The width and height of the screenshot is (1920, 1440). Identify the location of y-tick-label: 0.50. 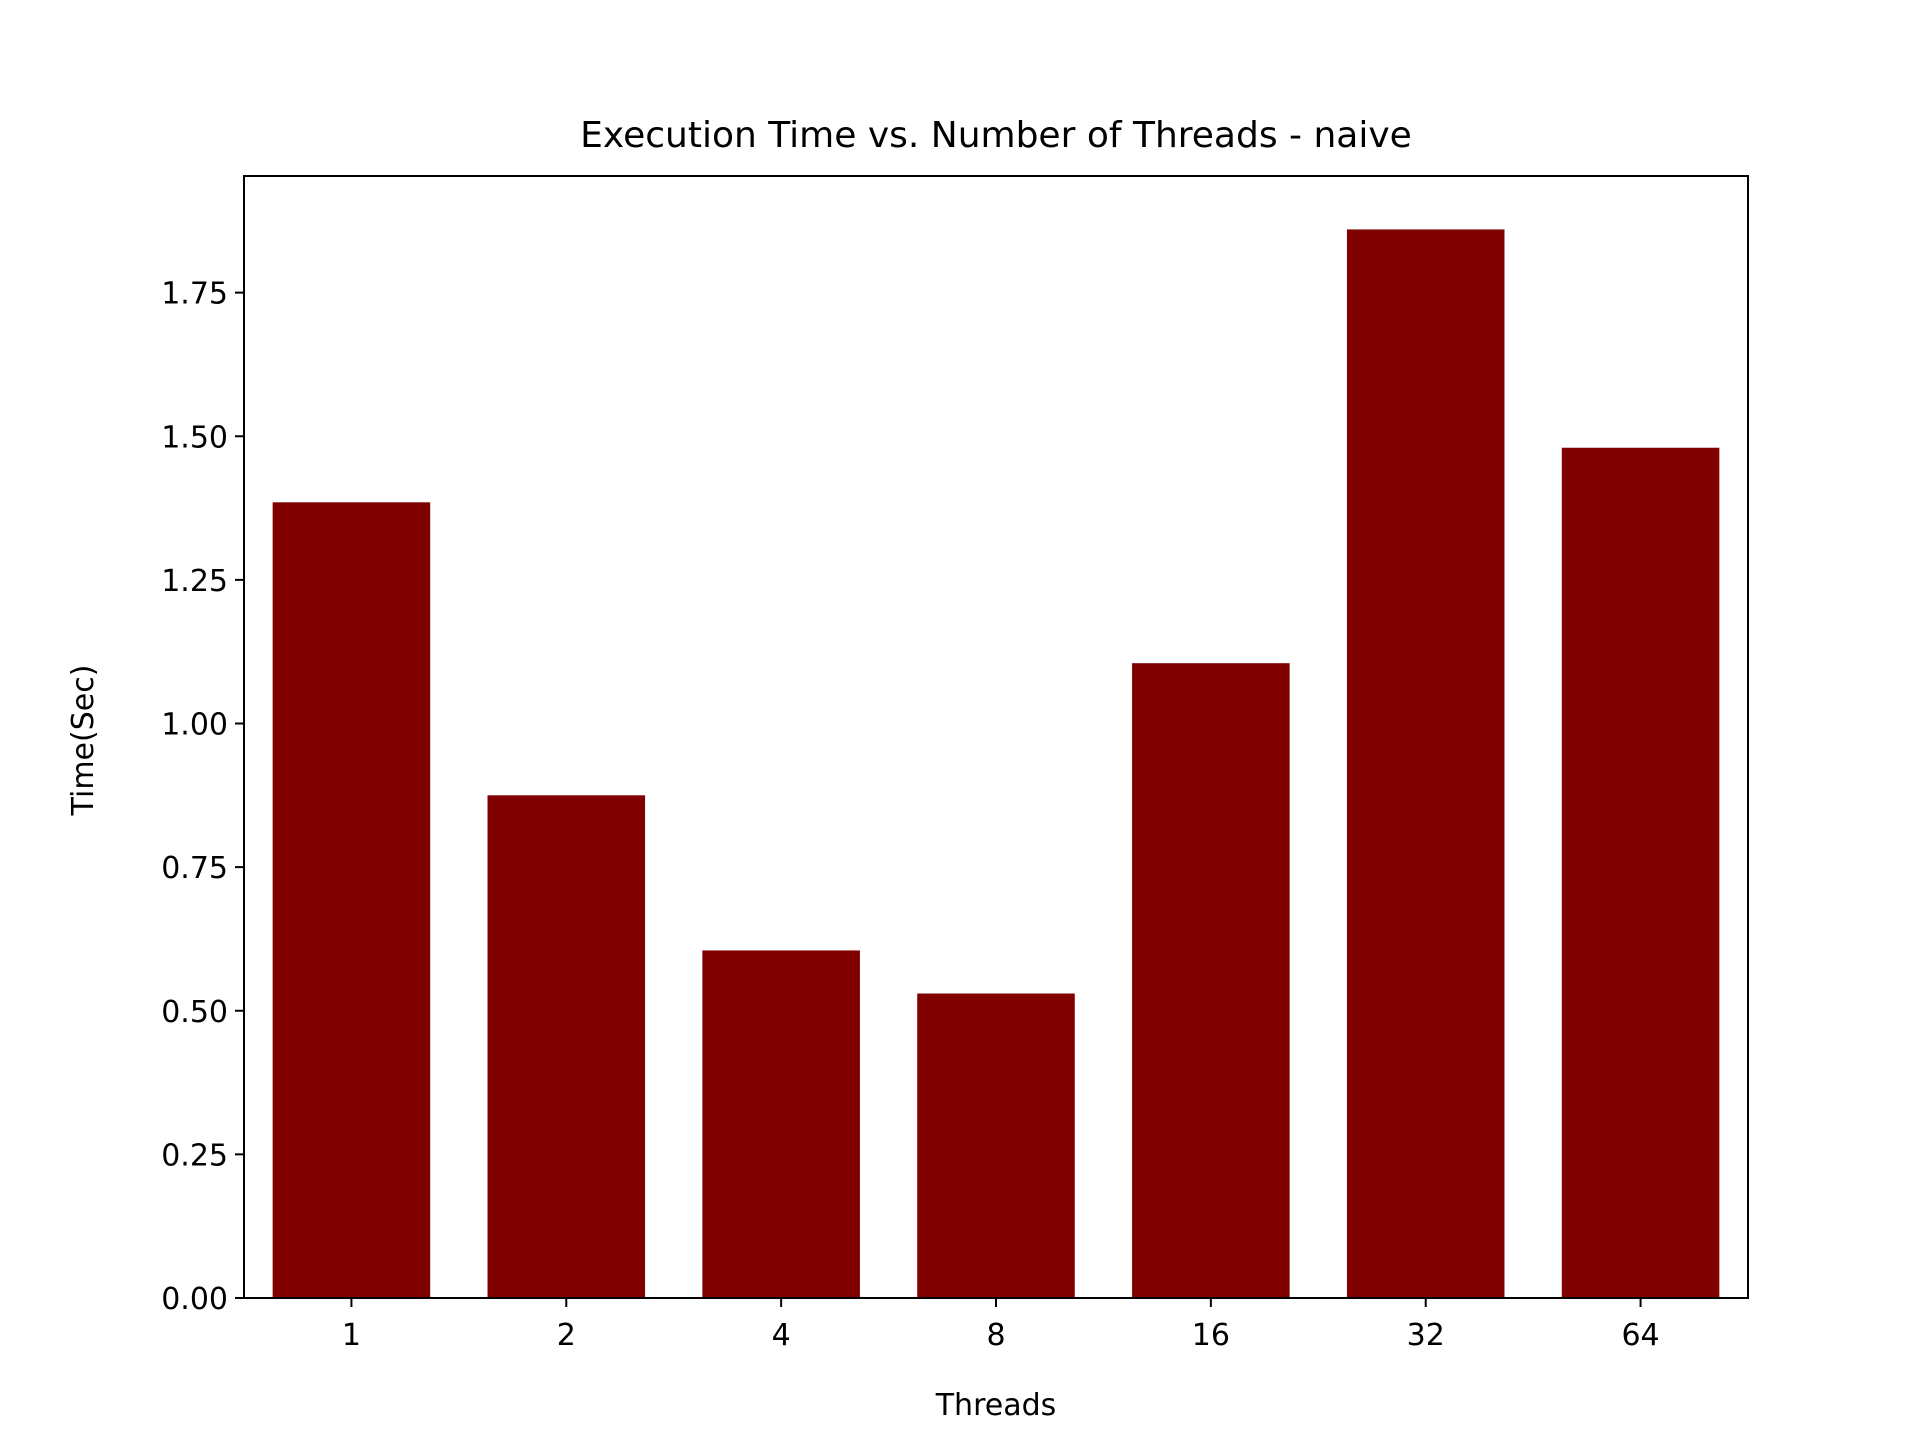
(194, 1012).